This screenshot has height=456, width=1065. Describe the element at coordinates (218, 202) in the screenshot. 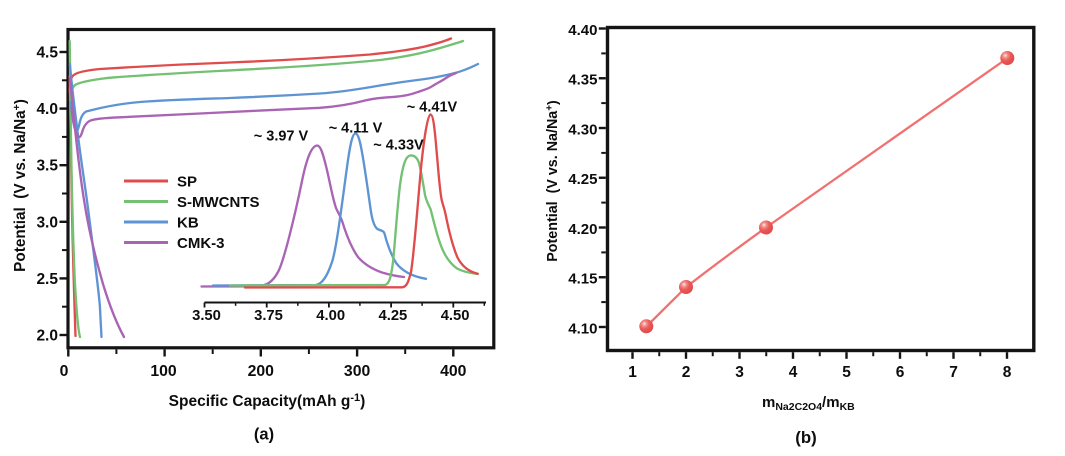

I see `svg-text: S-MWCNTS` at that location.